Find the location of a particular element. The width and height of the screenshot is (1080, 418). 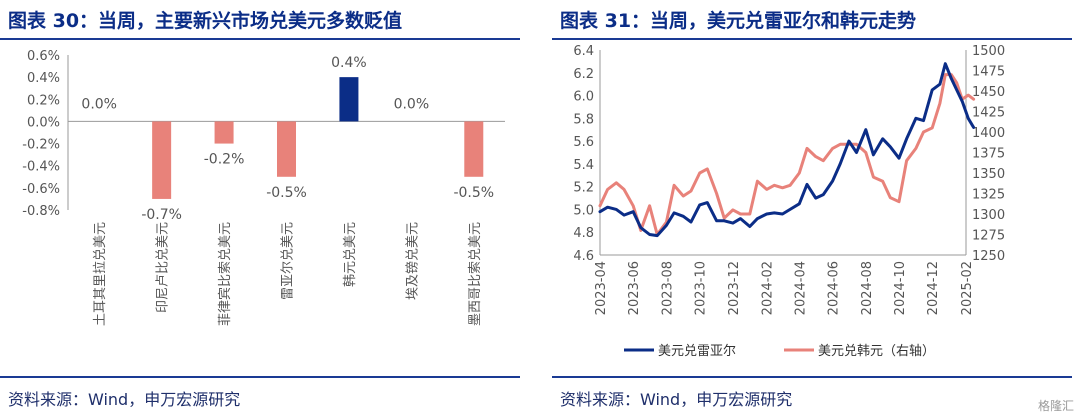

y-left-tick-label: 5.2 is located at coordinates (583, 188).